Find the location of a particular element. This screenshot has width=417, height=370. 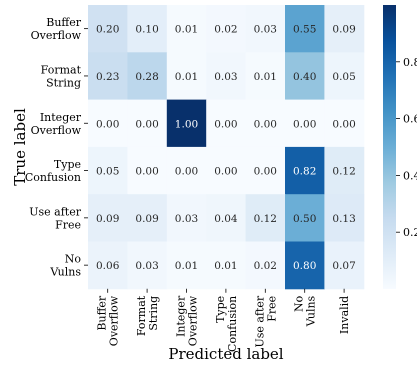

cell-value-label: 0.20 is located at coordinates (107, 30).